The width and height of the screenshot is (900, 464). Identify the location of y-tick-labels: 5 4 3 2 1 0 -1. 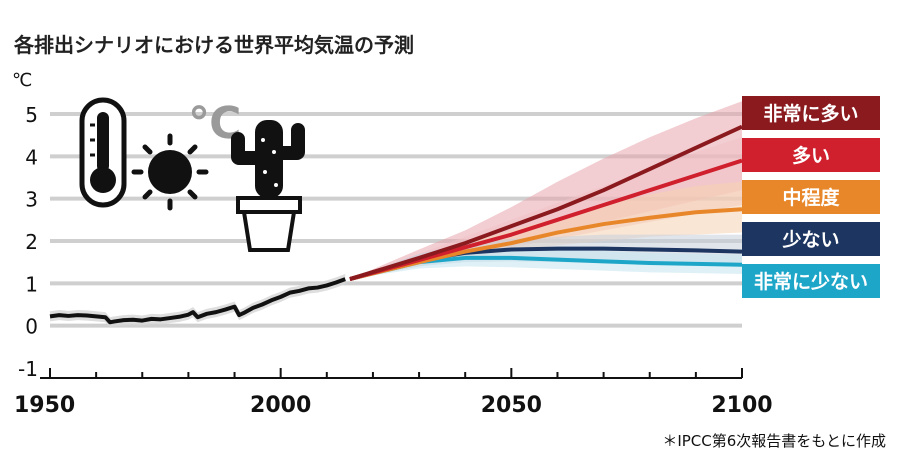
(28, 242).